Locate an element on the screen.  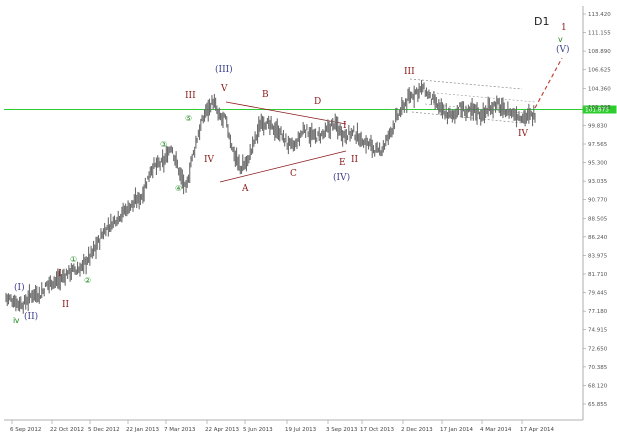
wave-label: ④ is located at coordinates (178, 188).